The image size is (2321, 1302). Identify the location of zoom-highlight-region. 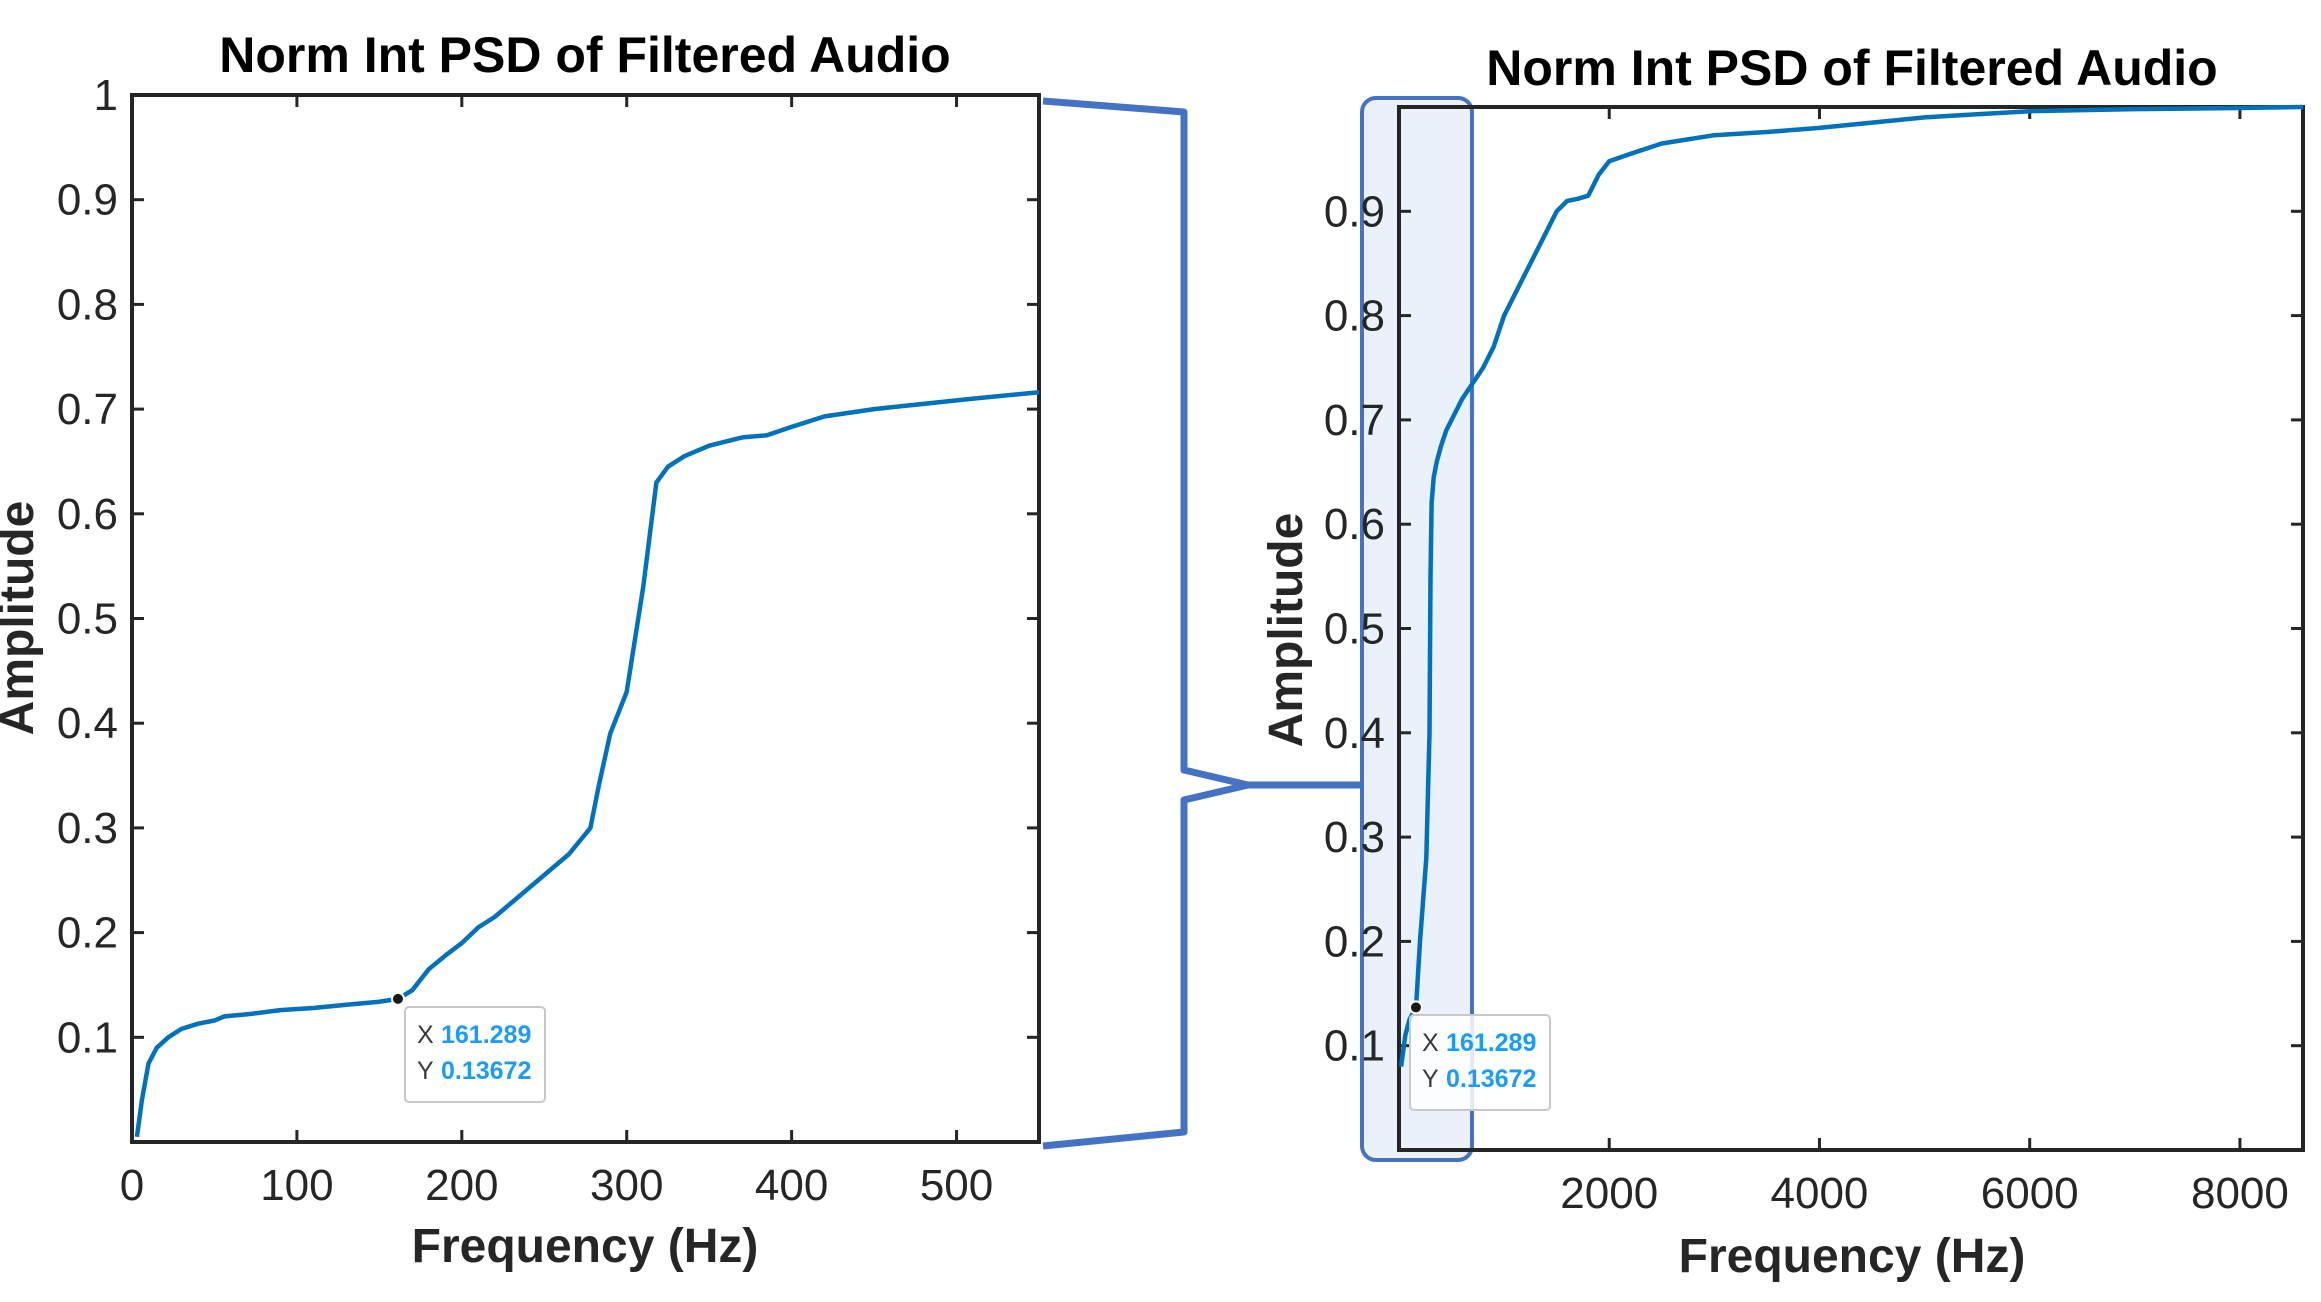
(1417, 629).